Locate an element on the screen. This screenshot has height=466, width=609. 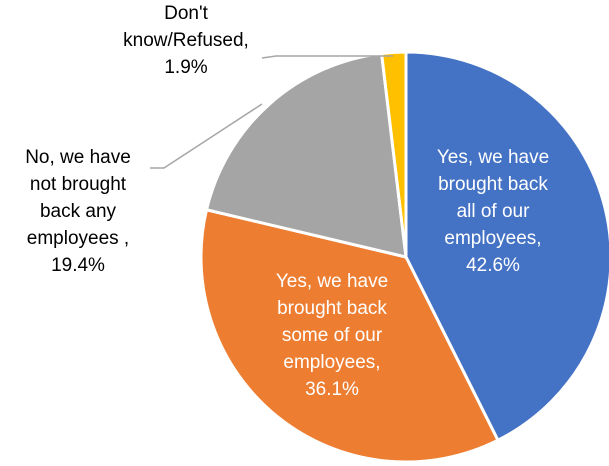
slice-label-line: not brought is located at coordinates (78, 184).